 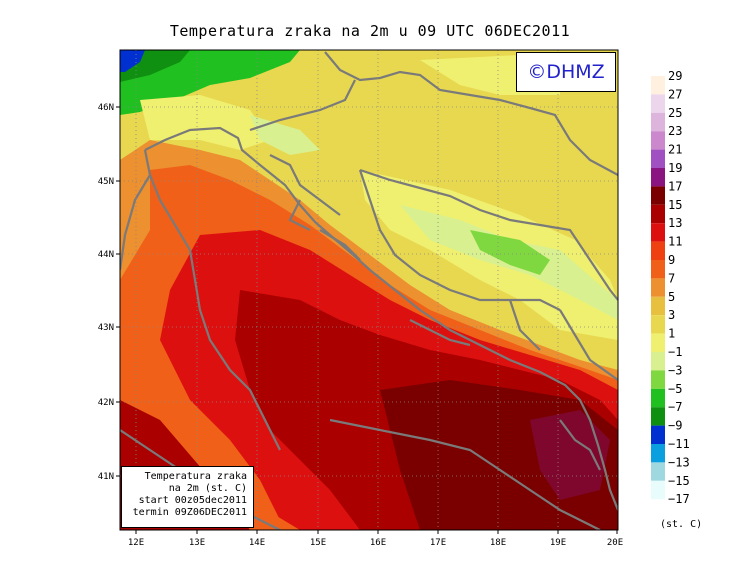 What do you see at coordinates (109, 292) in the screenshot?
I see `lat-axis: 46N 45N 44N 43N 42N 41N` at bounding box center [109, 292].